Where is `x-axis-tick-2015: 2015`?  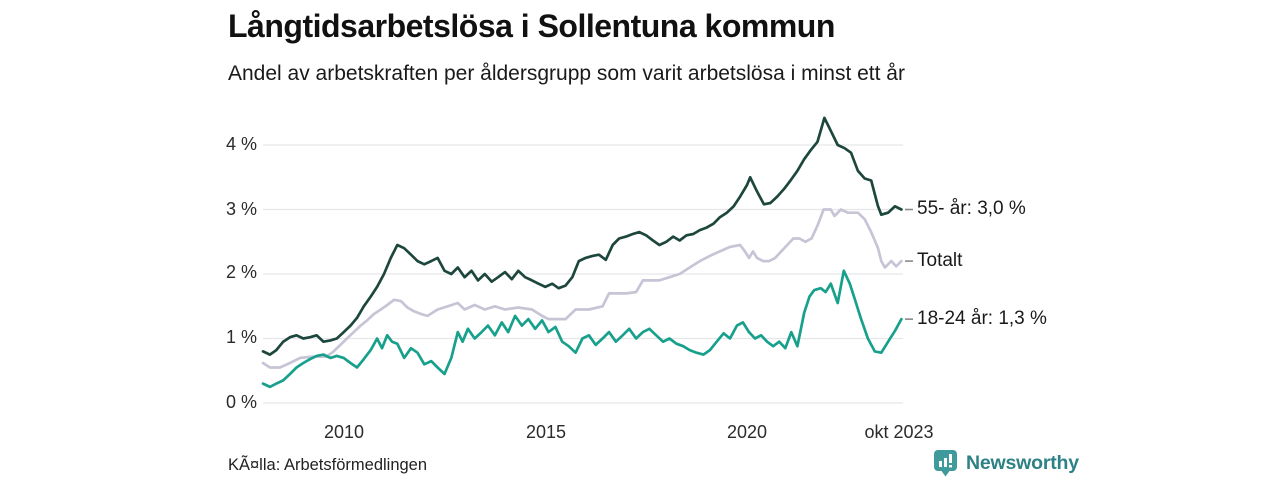 x-axis-tick-2015: 2015 is located at coordinates (546, 432).